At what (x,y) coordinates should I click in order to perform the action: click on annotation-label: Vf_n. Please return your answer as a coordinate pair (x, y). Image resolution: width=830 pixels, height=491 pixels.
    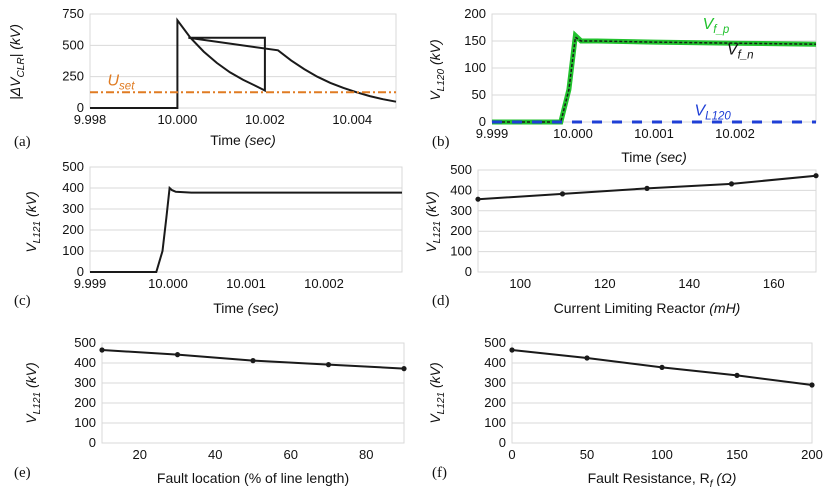
    Looking at the image, I should click on (740, 52).